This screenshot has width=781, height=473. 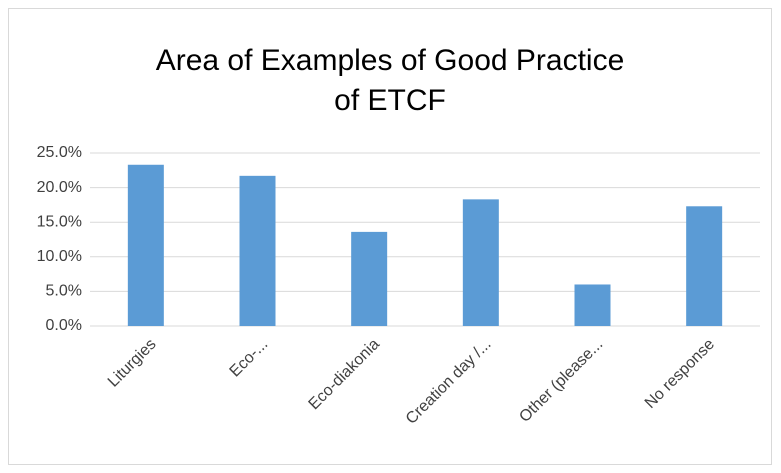 I want to click on chart-title: Area of Examples of Good Practice, so click(x=390, y=60).